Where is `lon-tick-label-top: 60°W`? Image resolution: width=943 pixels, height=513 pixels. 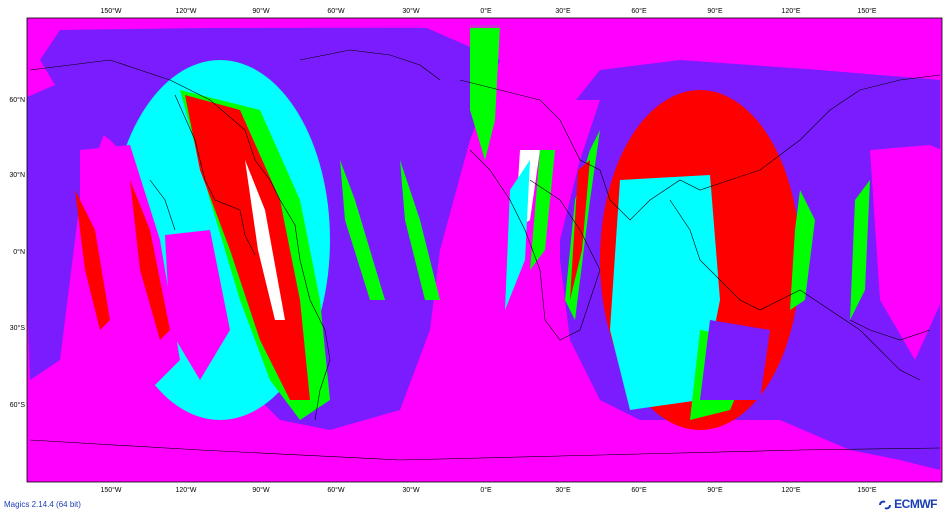
lon-tick-label-top: 60°W is located at coordinates (336, 11).